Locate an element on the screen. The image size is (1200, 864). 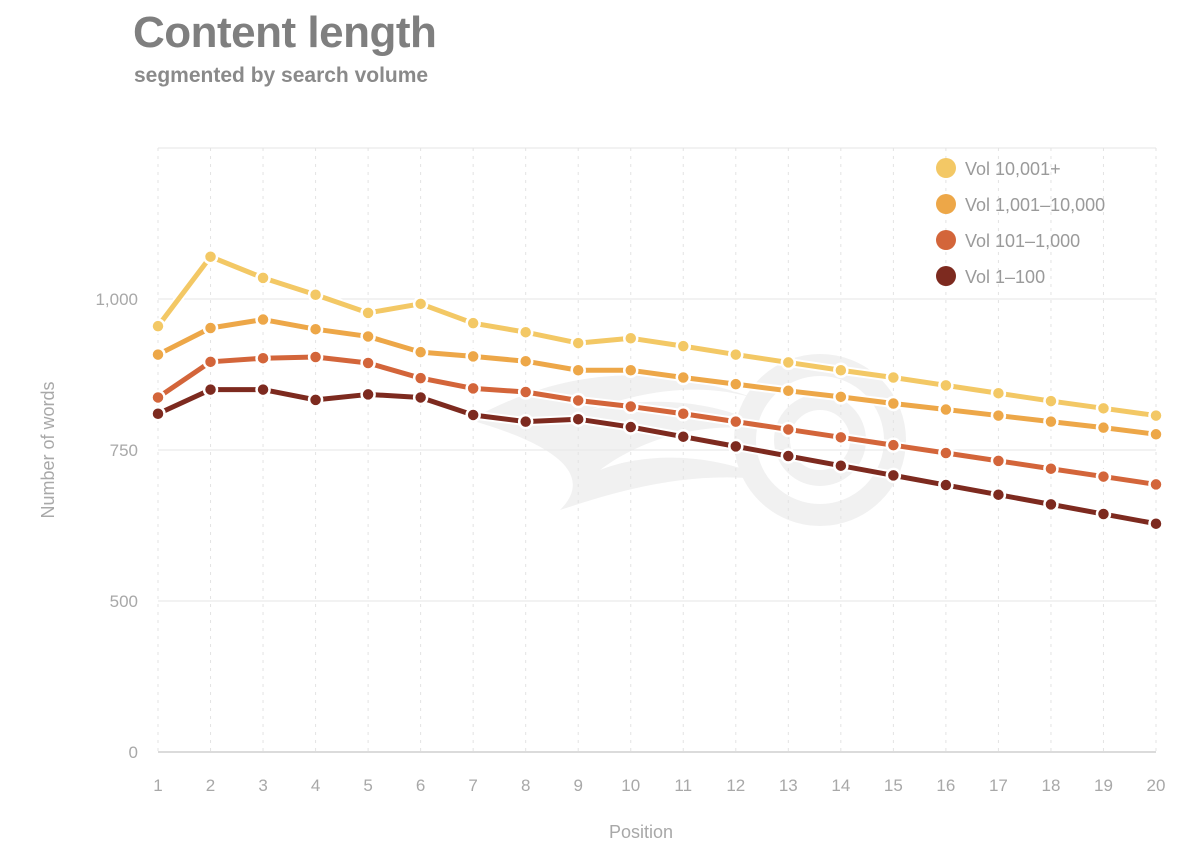
x-tick-label: 18 is located at coordinates (1050, 785).